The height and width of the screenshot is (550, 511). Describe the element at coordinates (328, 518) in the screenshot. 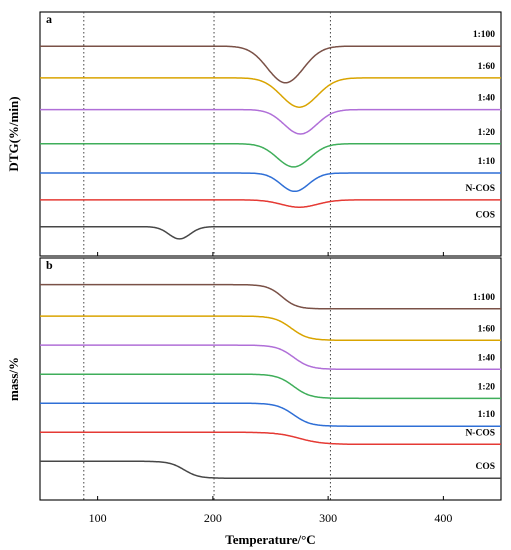

I see `x-tick-label: 300` at that location.